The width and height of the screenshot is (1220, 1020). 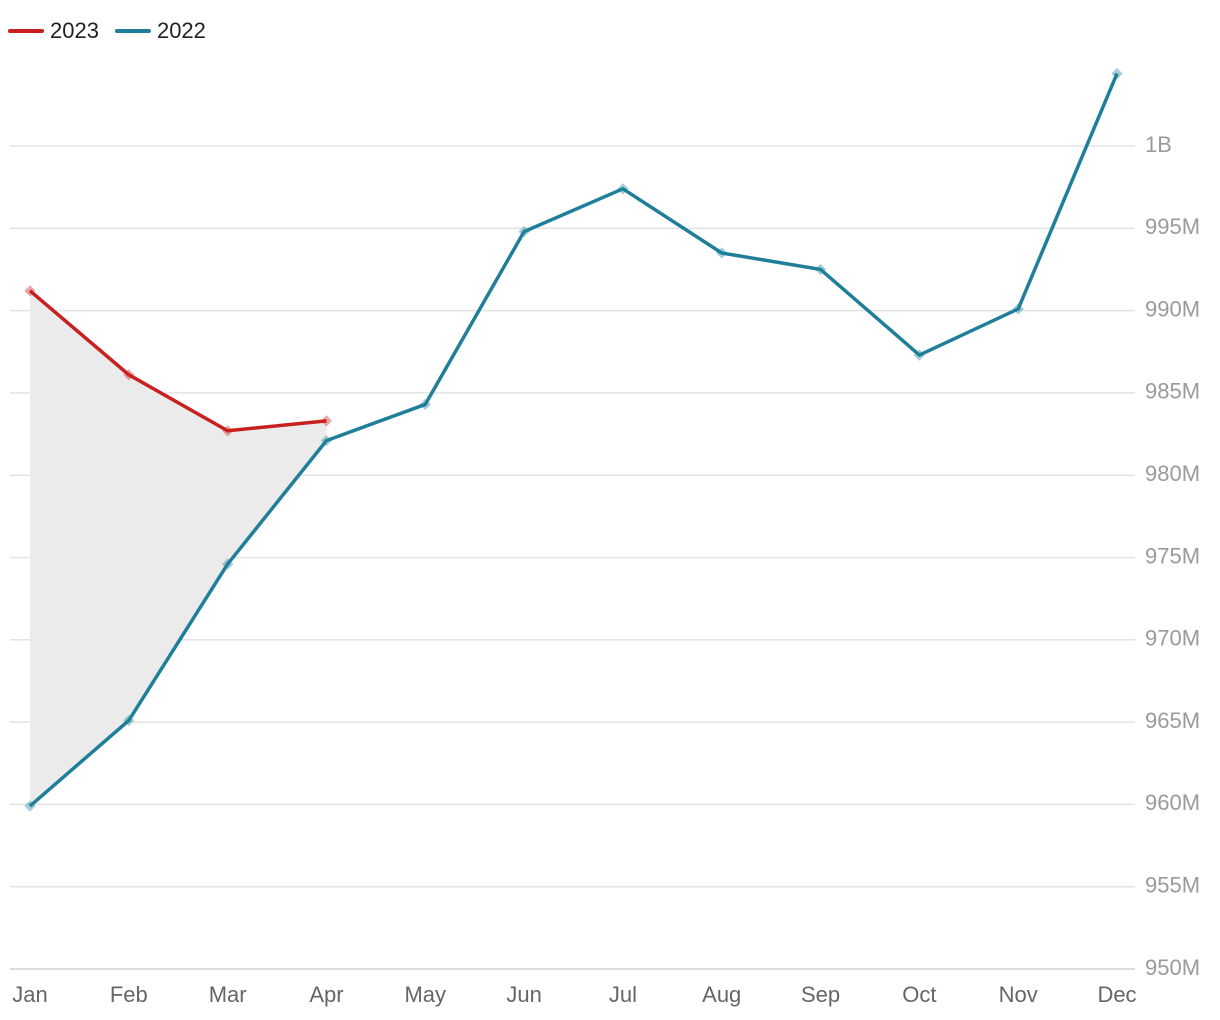 What do you see at coordinates (721, 994) in the screenshot?
I see `x-tick-label: Aug` at bounding box center [721, 994].